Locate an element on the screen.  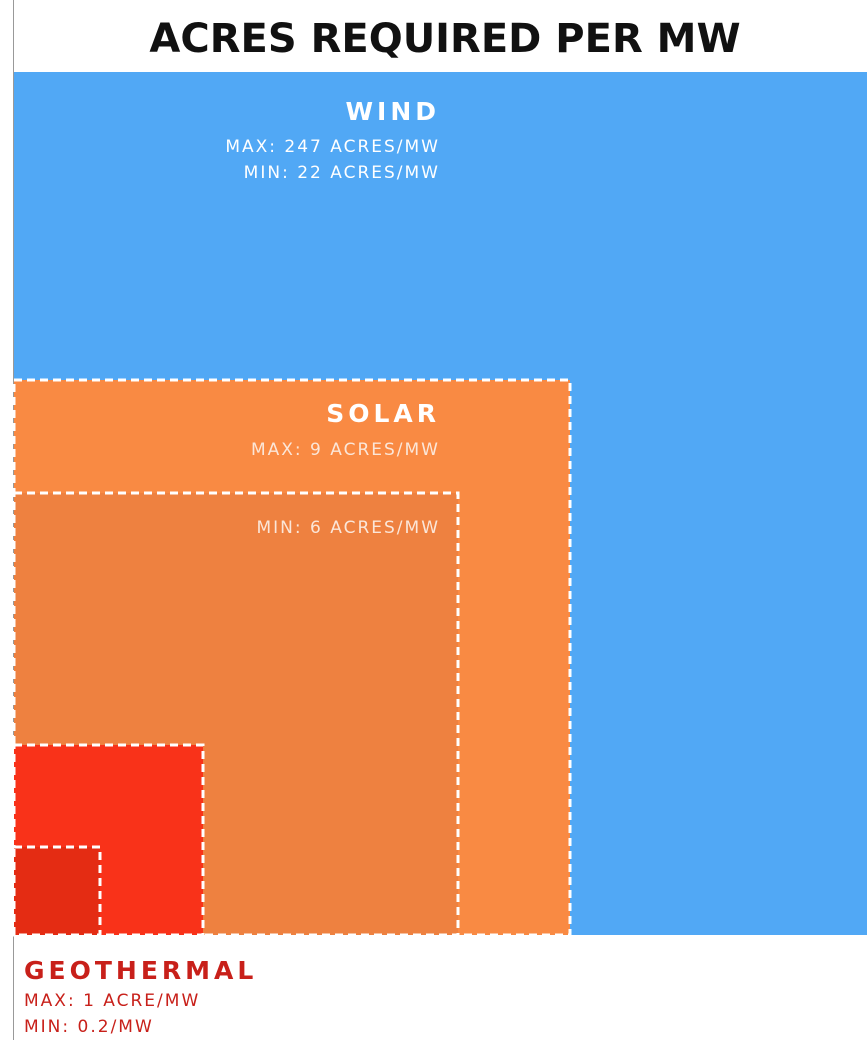
geothermal-min-outline is located at coordinates (57, 891).